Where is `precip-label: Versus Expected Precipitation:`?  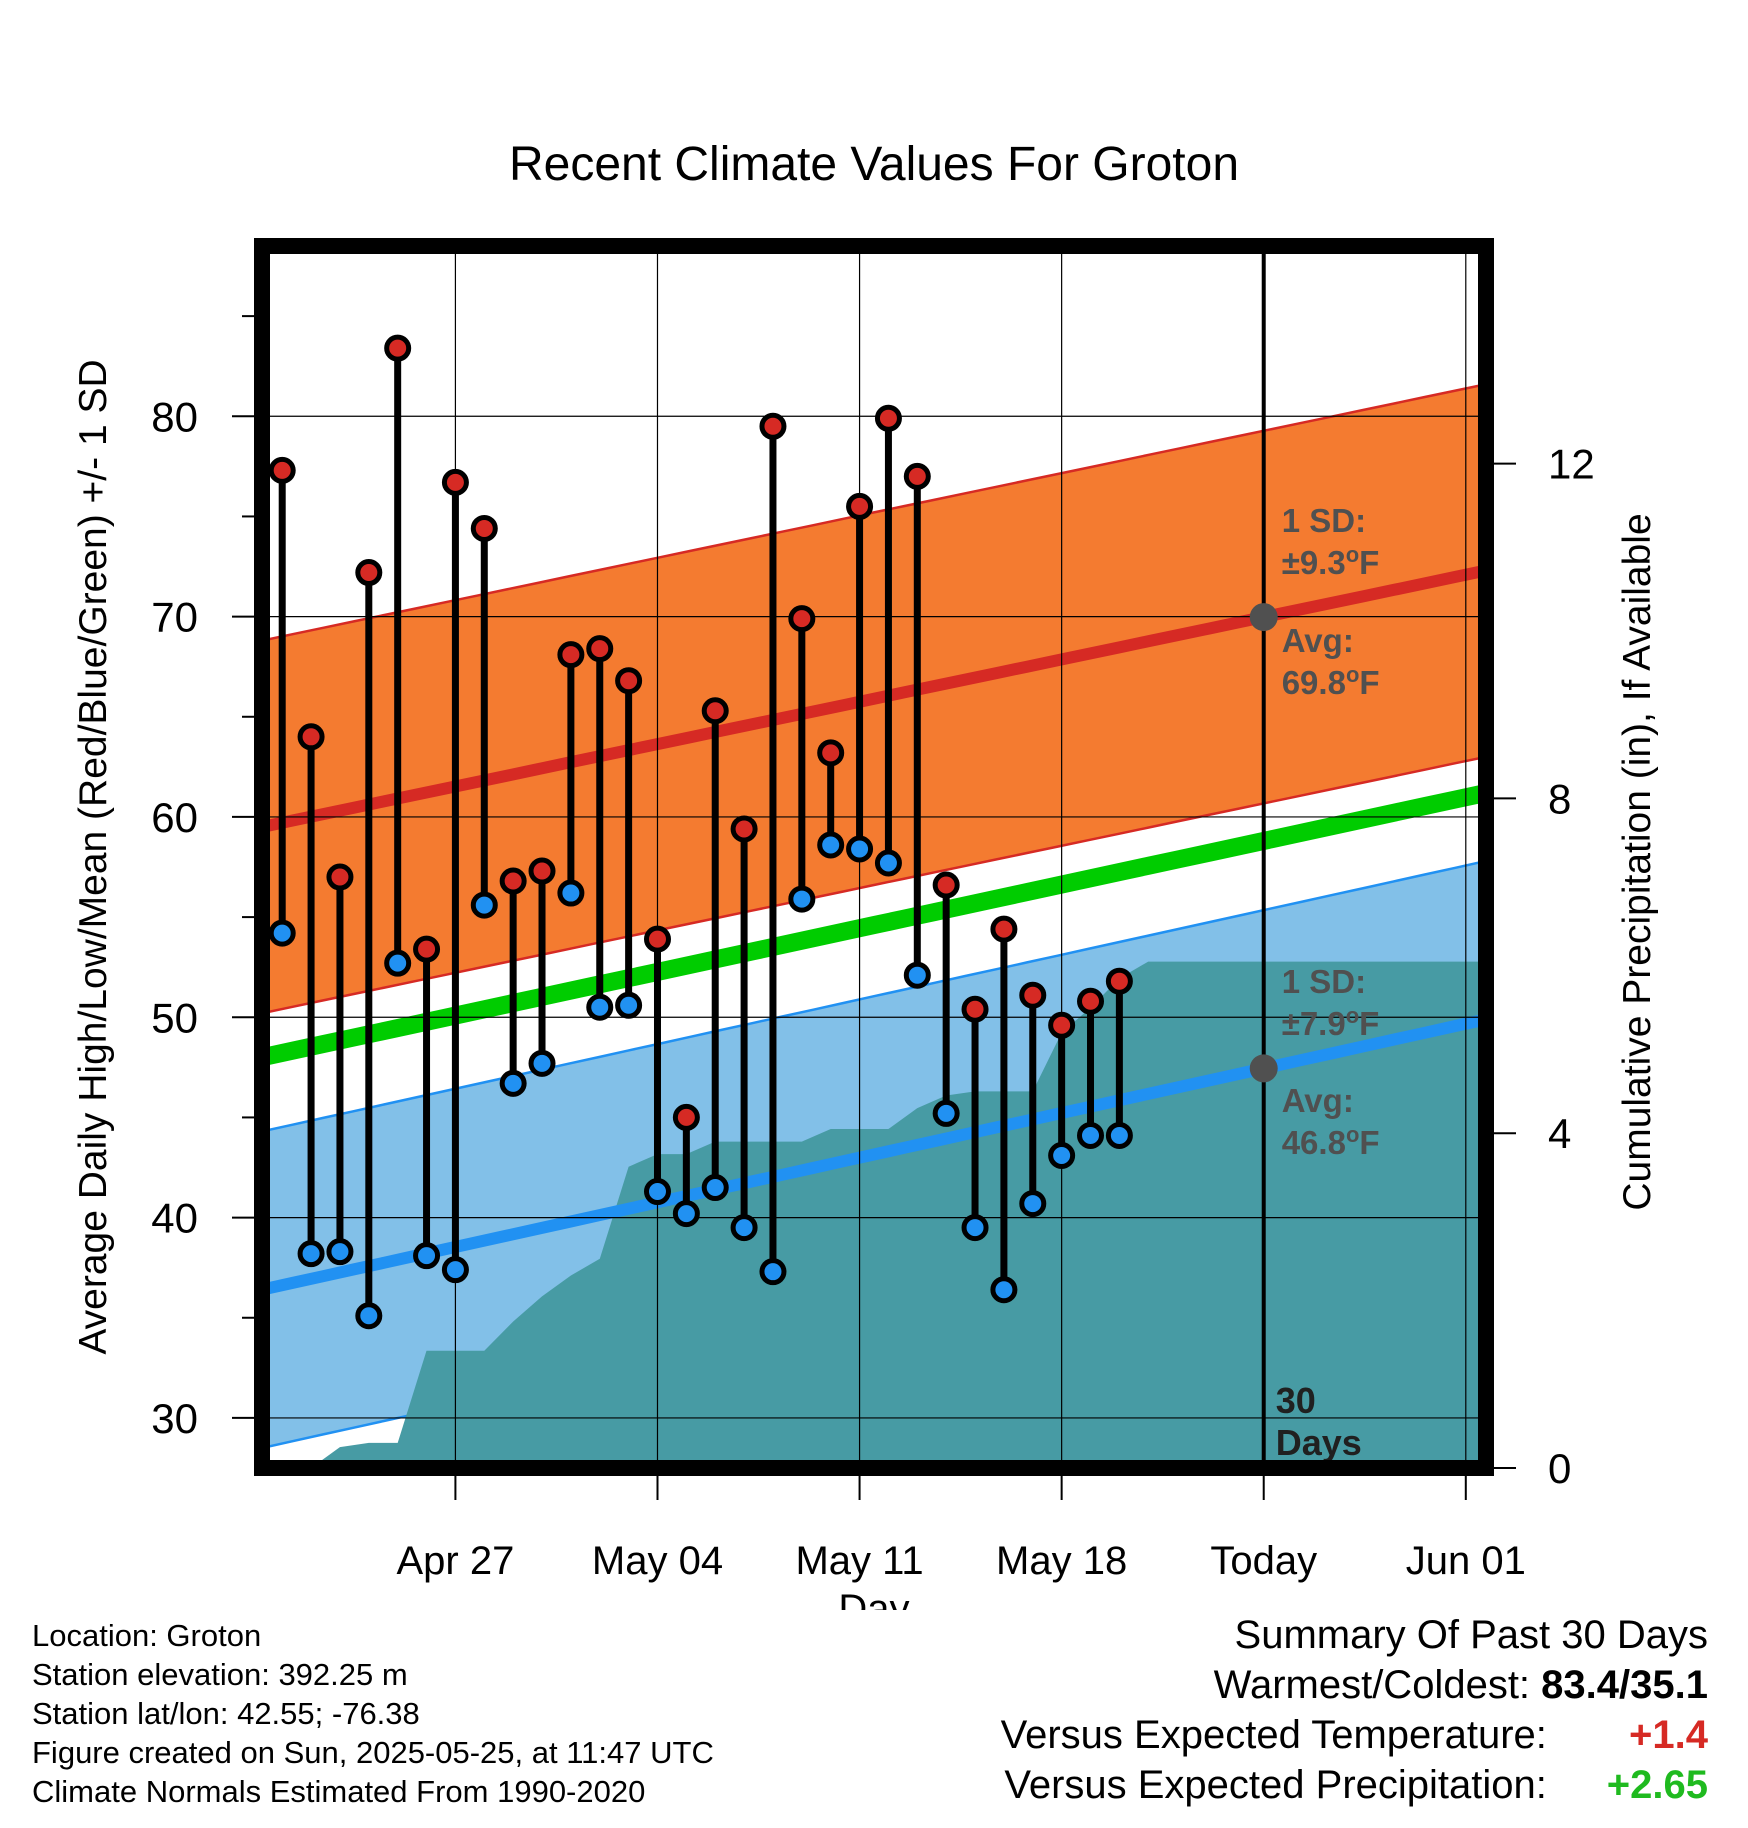
precip-label: Versus Expected Precipitation: is located at coordinates (1275, 1785).